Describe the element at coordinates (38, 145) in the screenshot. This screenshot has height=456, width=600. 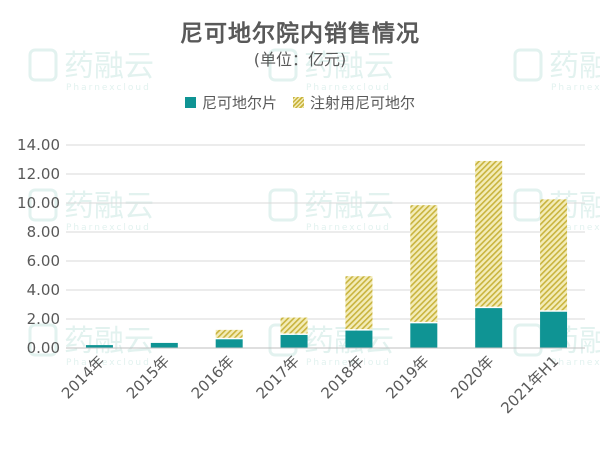
I see `y-tick-label: 14.00` at that location.